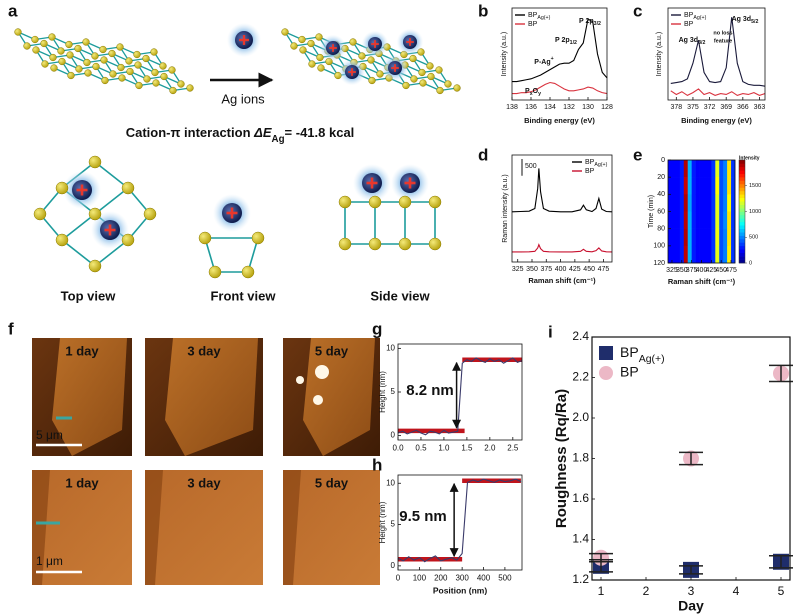  What do you see at coordinates (484, 577) in the screenshot?
I see `x-tick-label: 400` at bounding box center [484, 577].